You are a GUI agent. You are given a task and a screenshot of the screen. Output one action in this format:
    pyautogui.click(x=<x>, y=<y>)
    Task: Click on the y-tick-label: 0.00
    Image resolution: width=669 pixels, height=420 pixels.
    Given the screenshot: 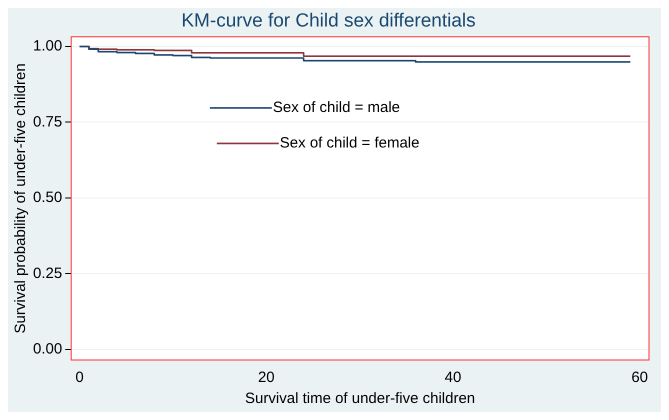 What is the action you would take?
    pyautogui.click(x=47, y=349)
    